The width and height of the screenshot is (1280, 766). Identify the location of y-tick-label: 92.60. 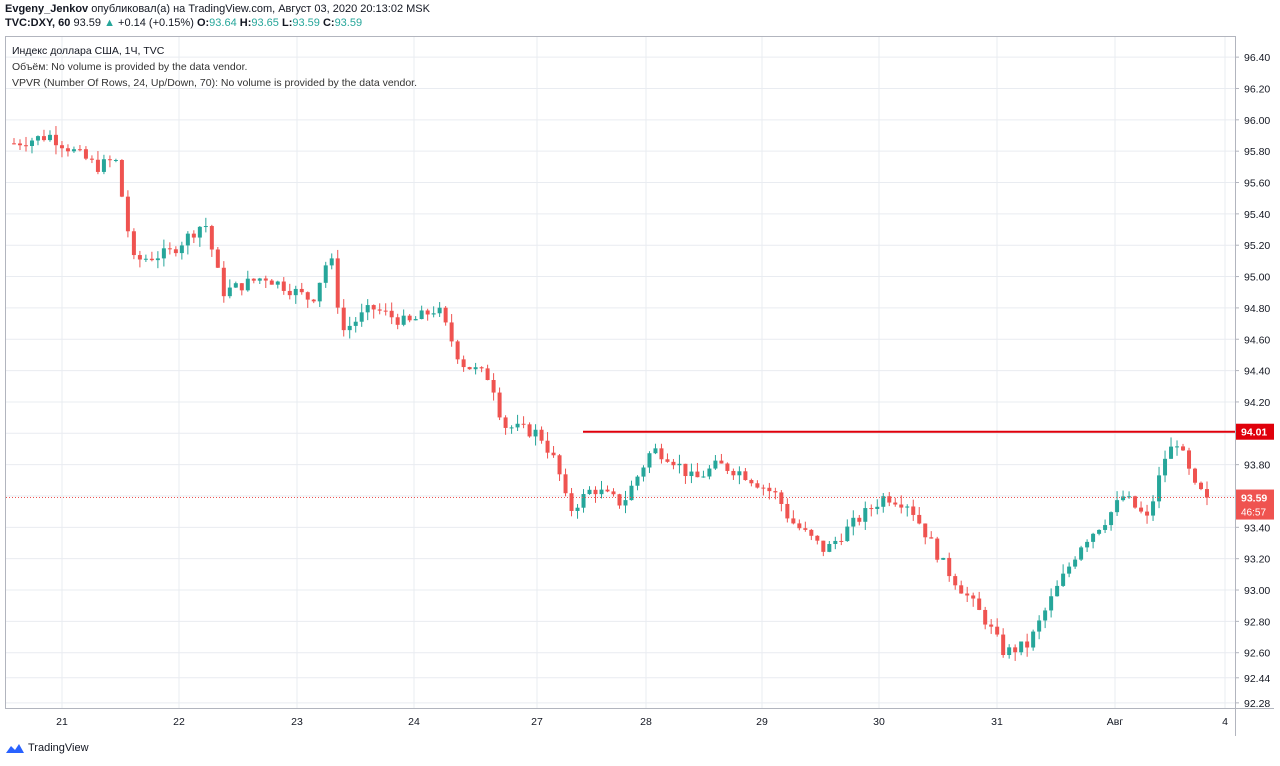
(1257, 654).